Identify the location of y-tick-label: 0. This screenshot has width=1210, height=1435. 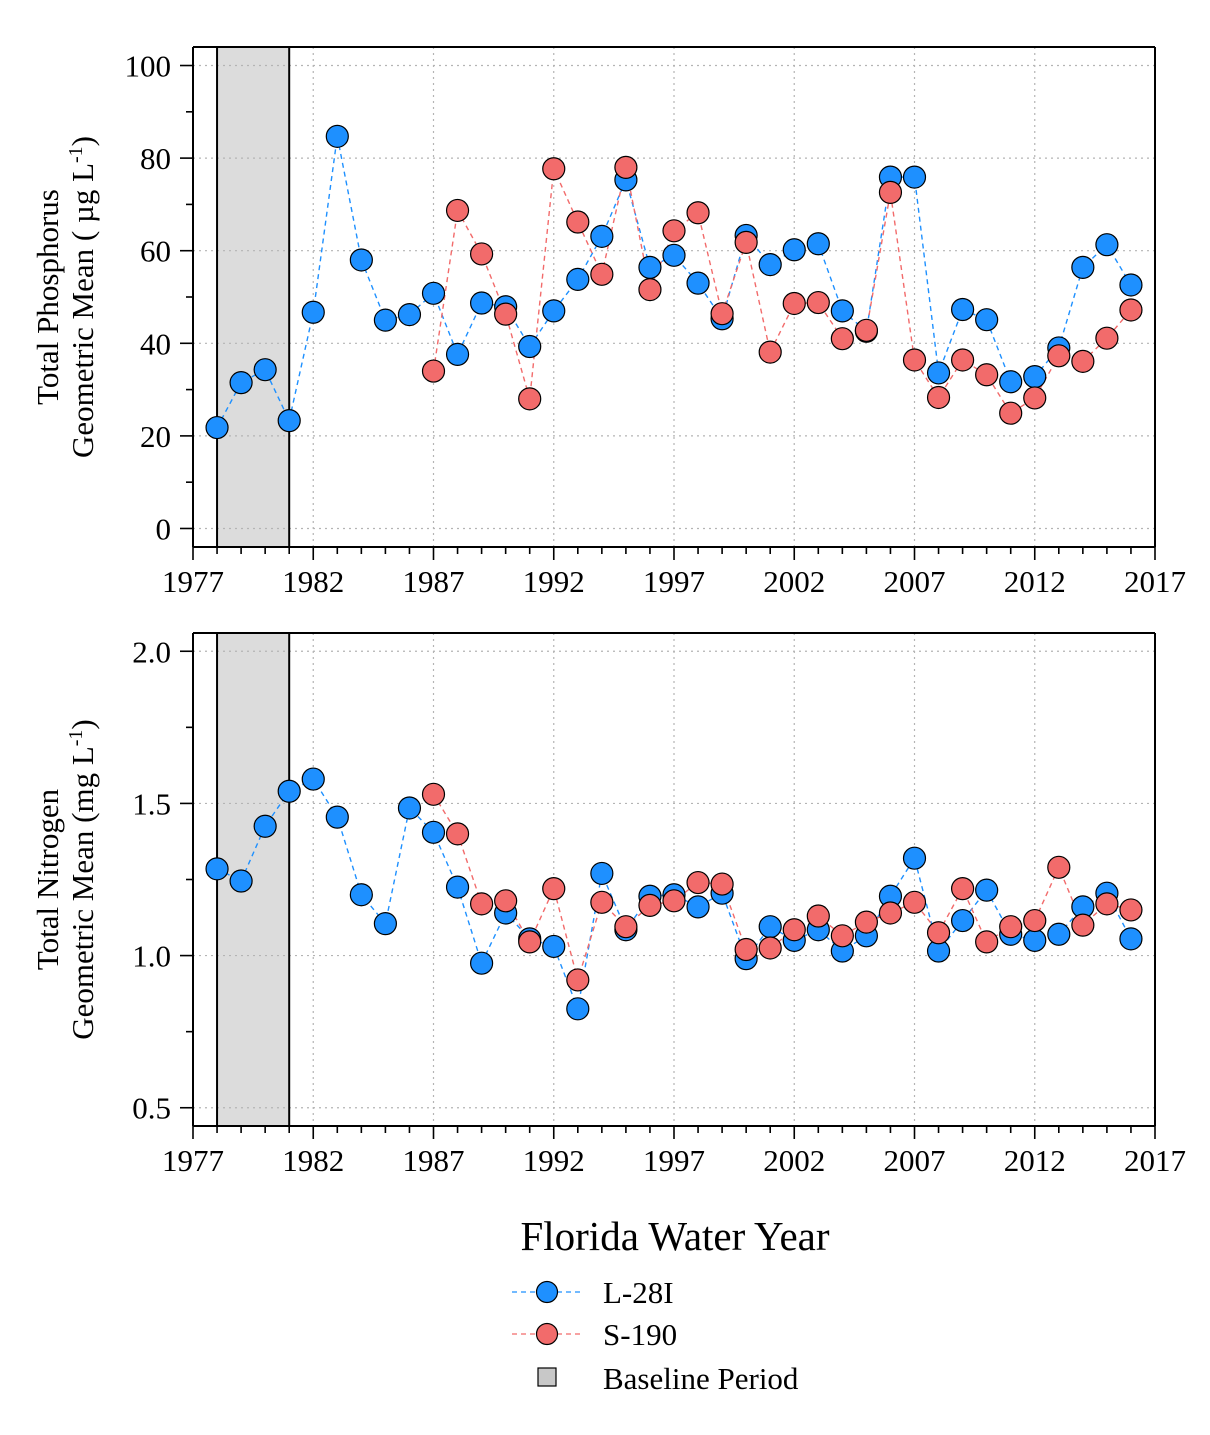
(164, 528).